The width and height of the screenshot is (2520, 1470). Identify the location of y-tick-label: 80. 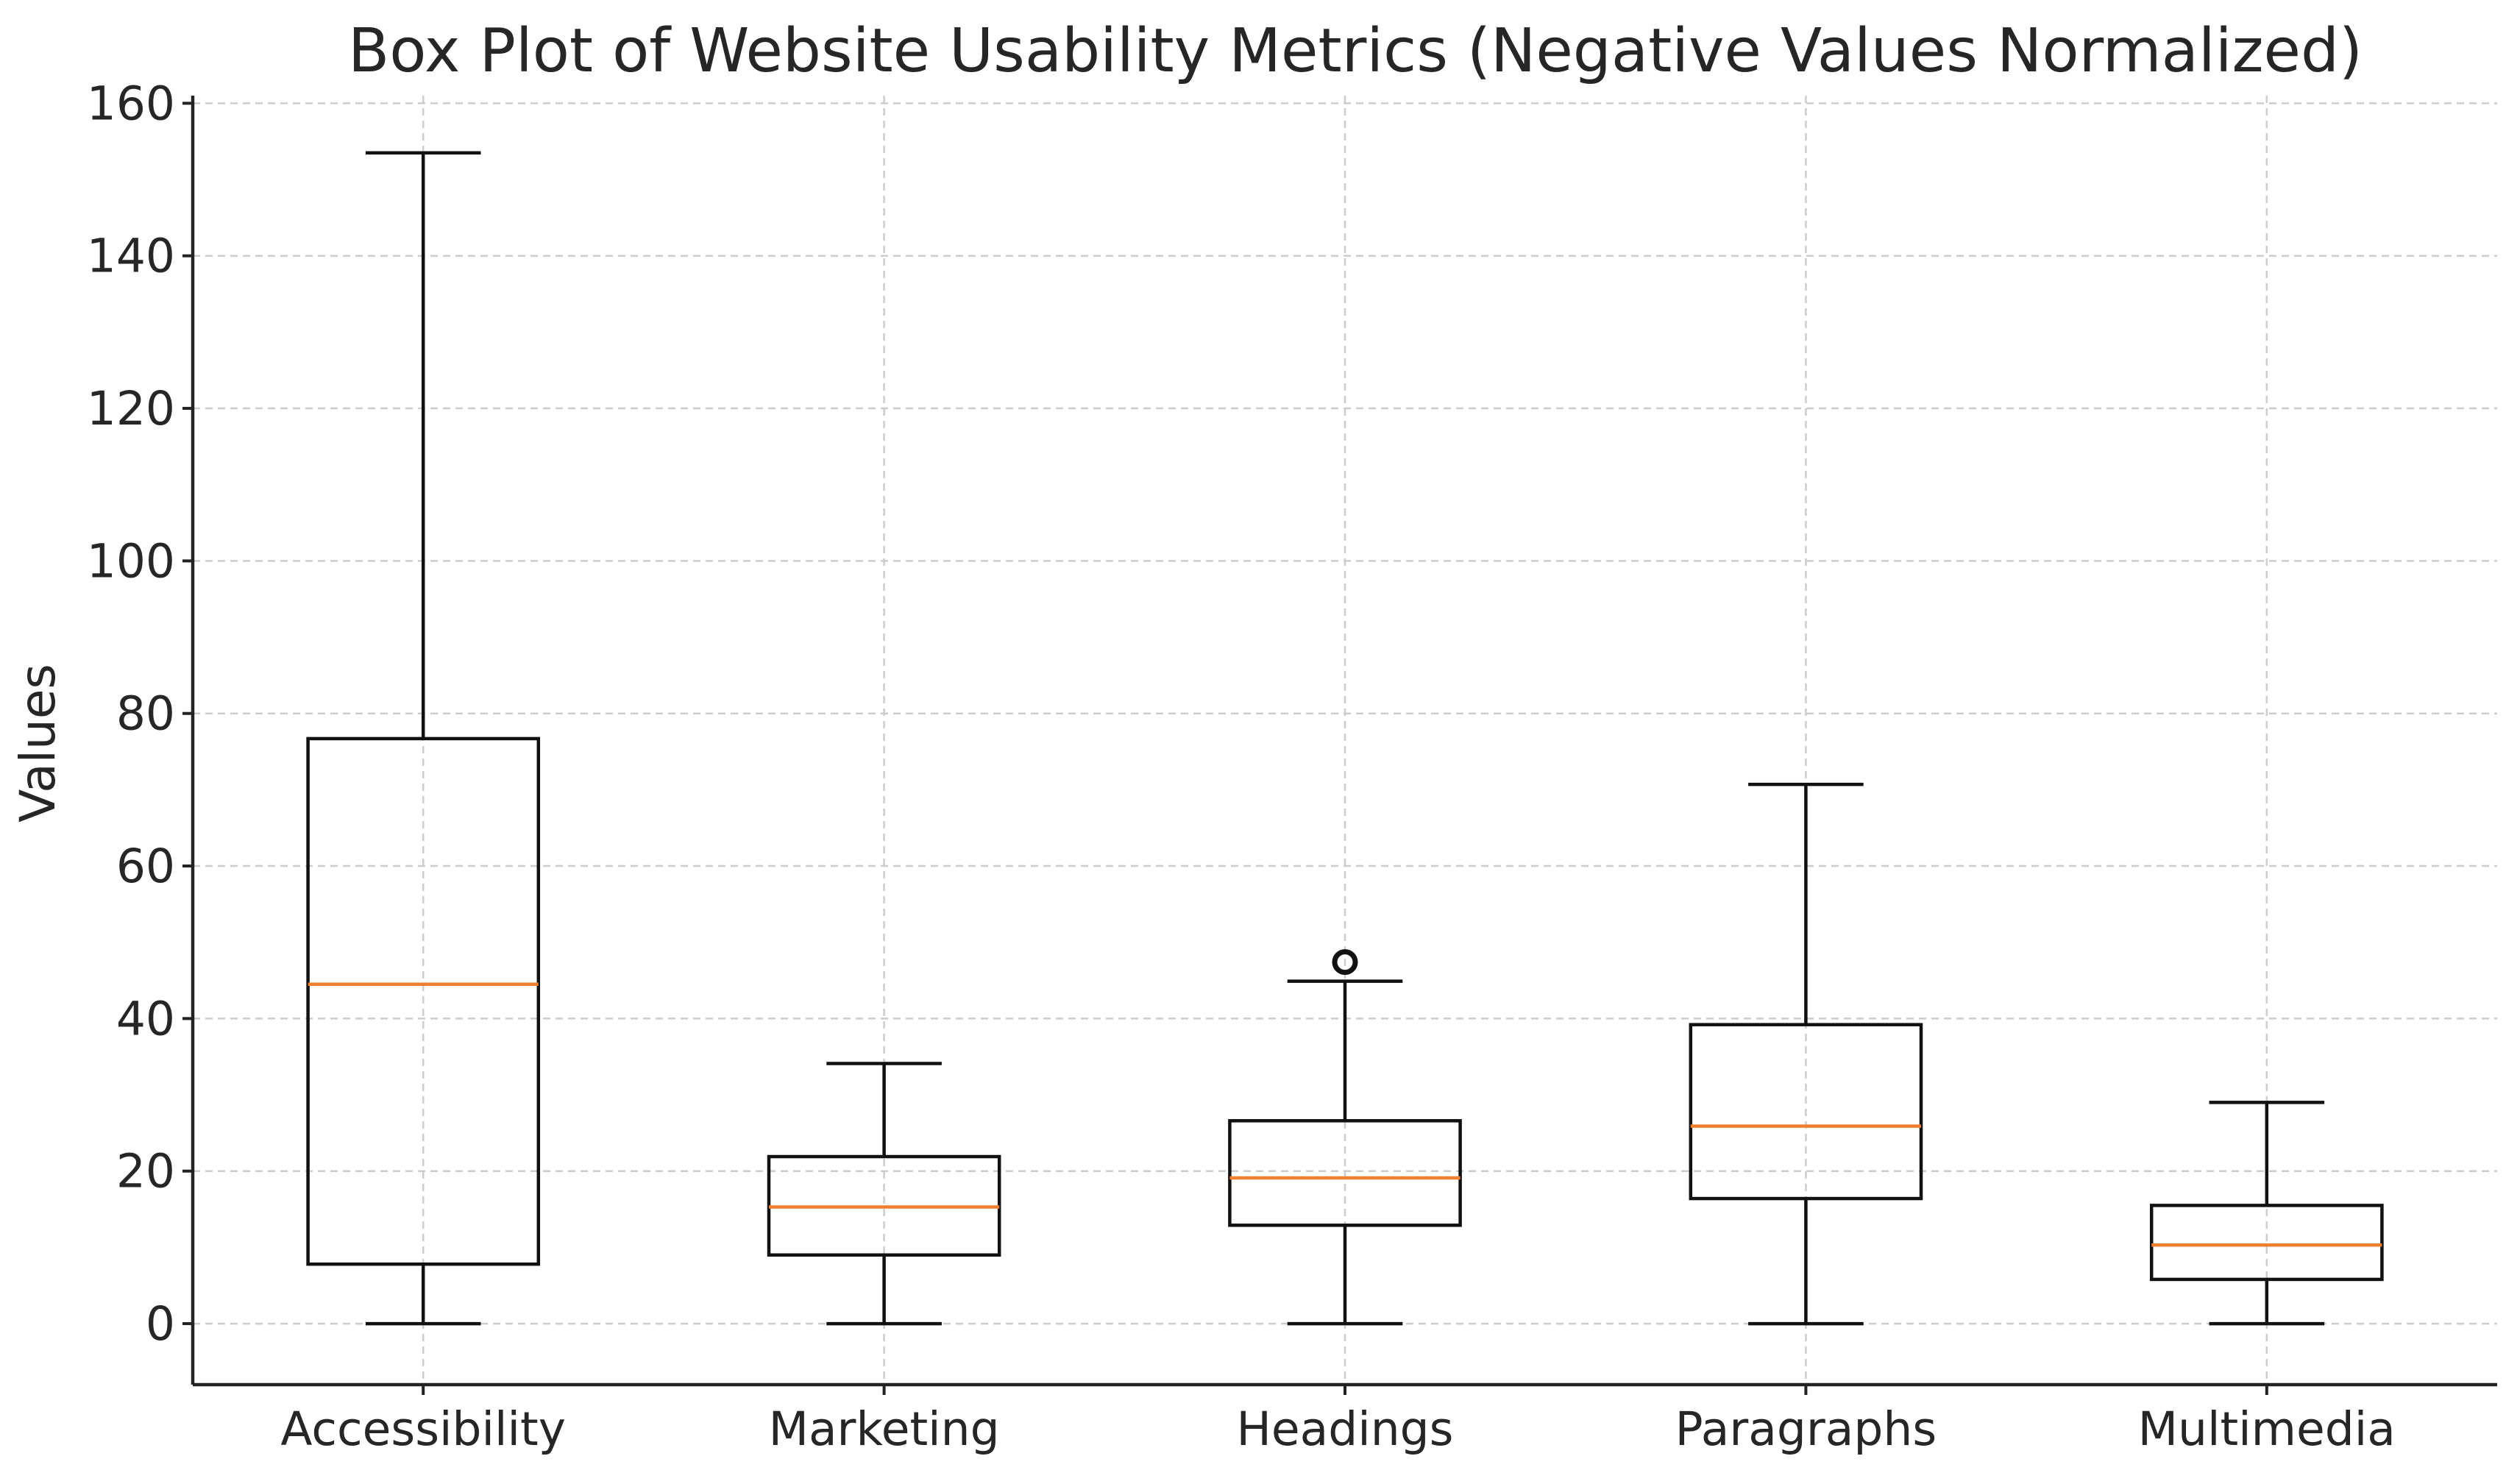
(145, 714).